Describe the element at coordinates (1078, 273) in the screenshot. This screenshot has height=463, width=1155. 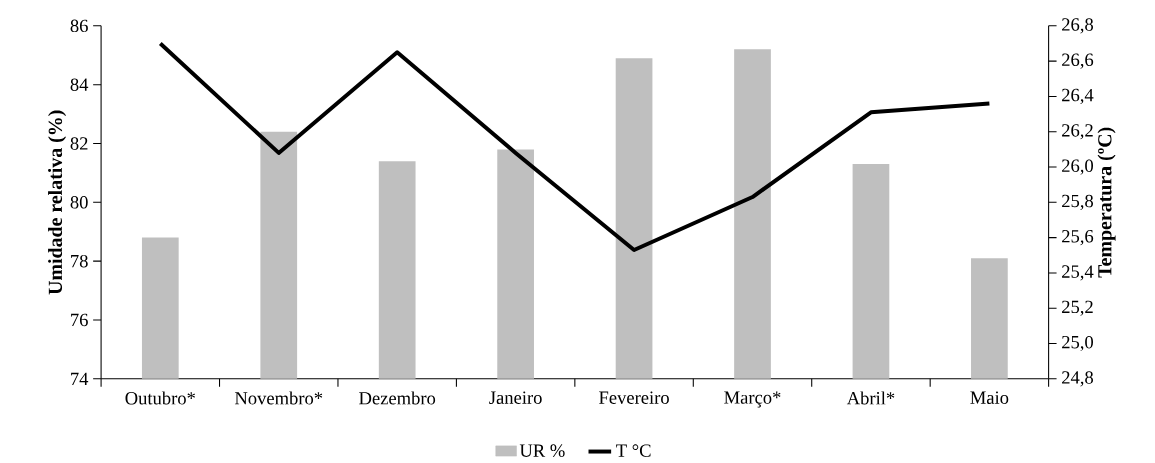
I see `y2-tick-label: 25,4` at that location.